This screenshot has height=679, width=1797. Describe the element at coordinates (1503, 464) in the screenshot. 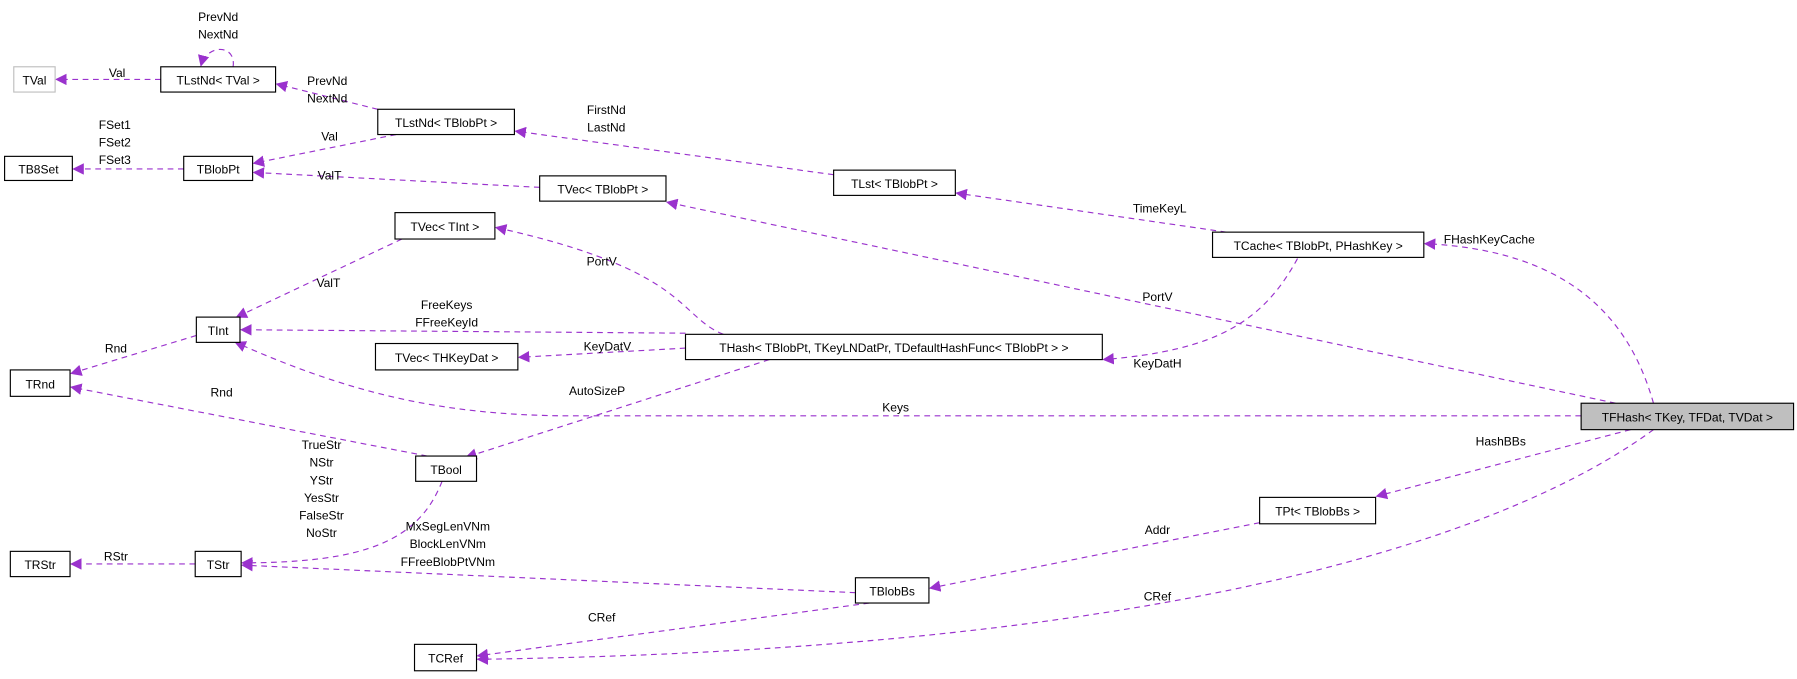

I see `edge-TFHash-to-TPt: HashBBs` at that location.